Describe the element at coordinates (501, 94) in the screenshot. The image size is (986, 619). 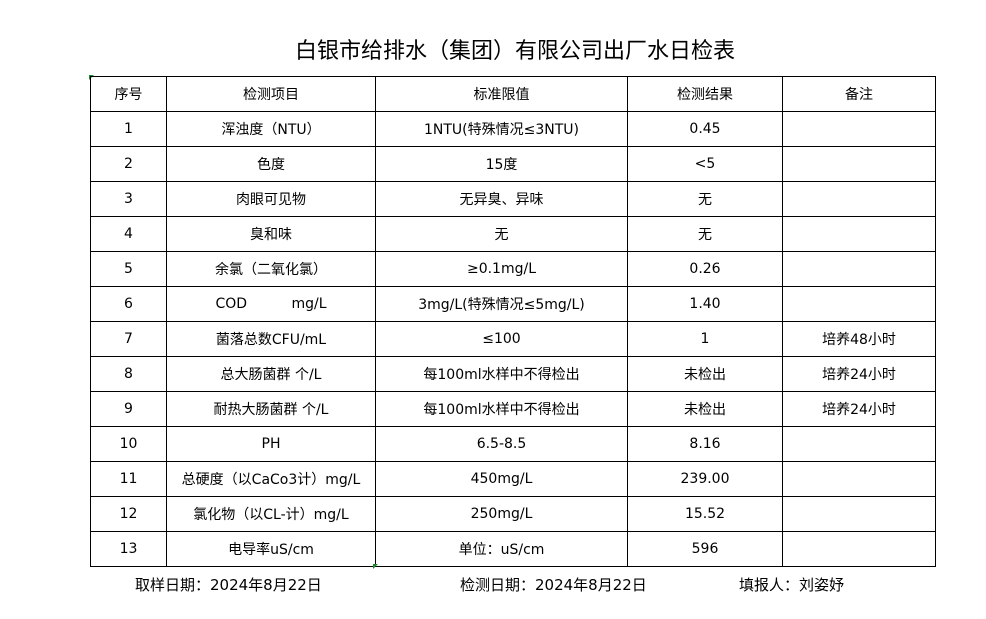
I see `header-cell: 标准限值` at that location.